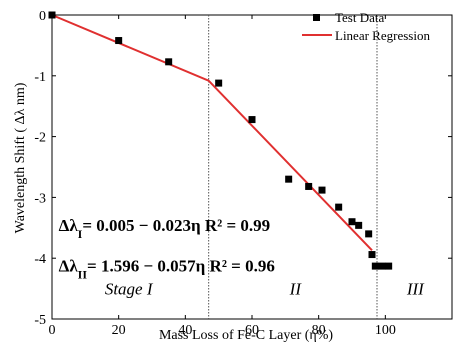 The image size is (459, 343). I want to click on x-tick-label: 40, so click(185, 330).